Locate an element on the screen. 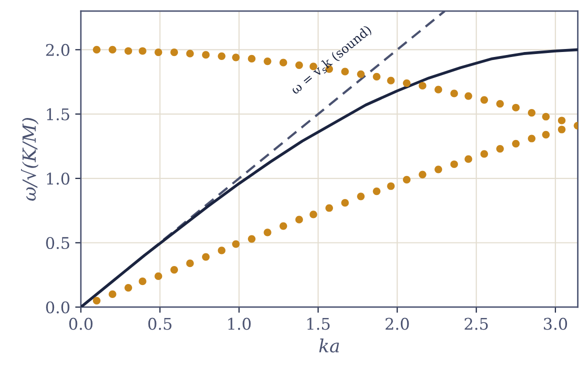  y-tick-label: 1.5 is located at coordinates (58, 114).